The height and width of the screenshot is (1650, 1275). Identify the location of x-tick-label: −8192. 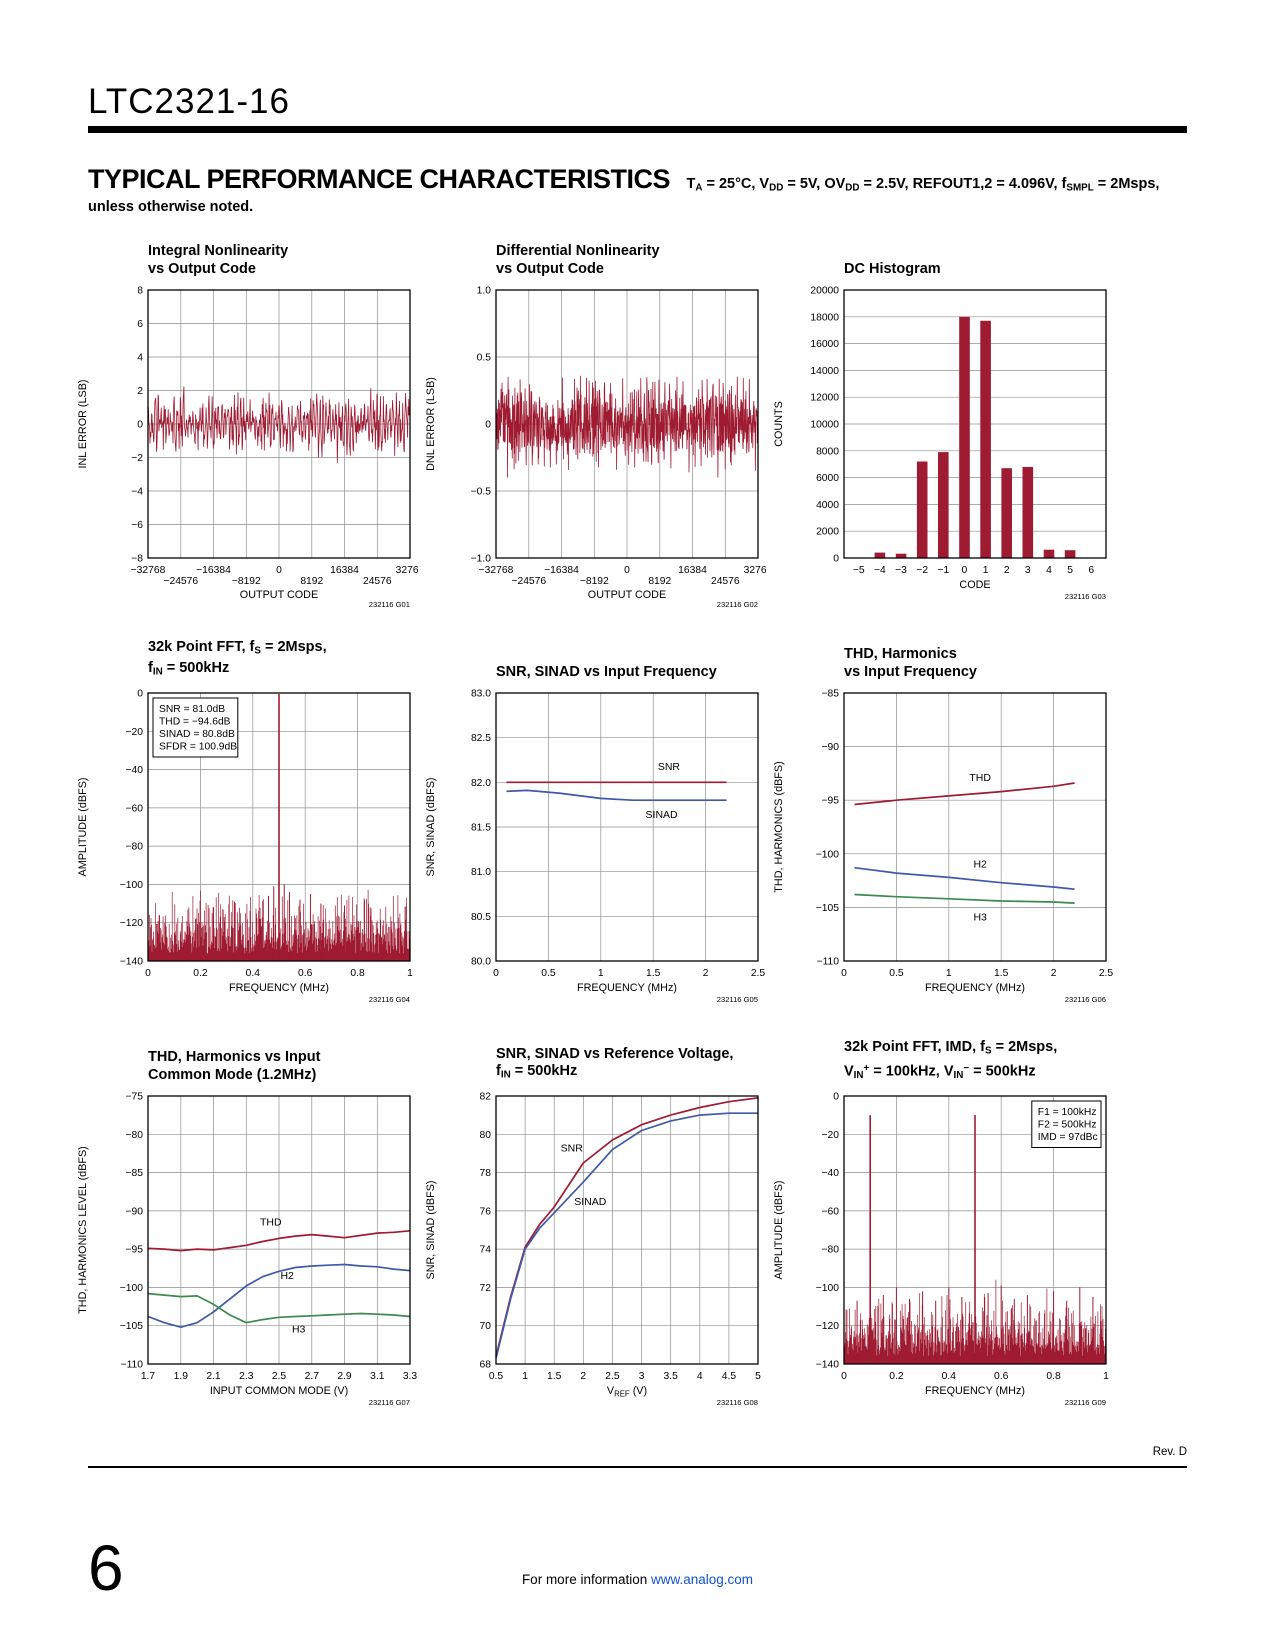
(594, 581).